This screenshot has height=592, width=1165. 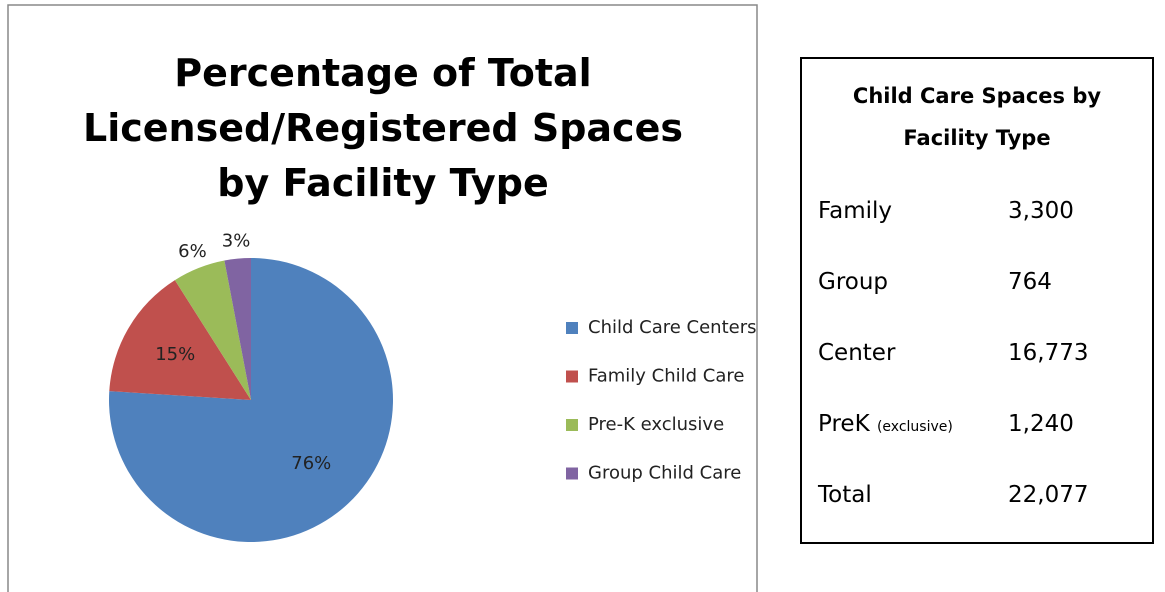 I want to click on data-label: 6%, so click(x=192, y=251).